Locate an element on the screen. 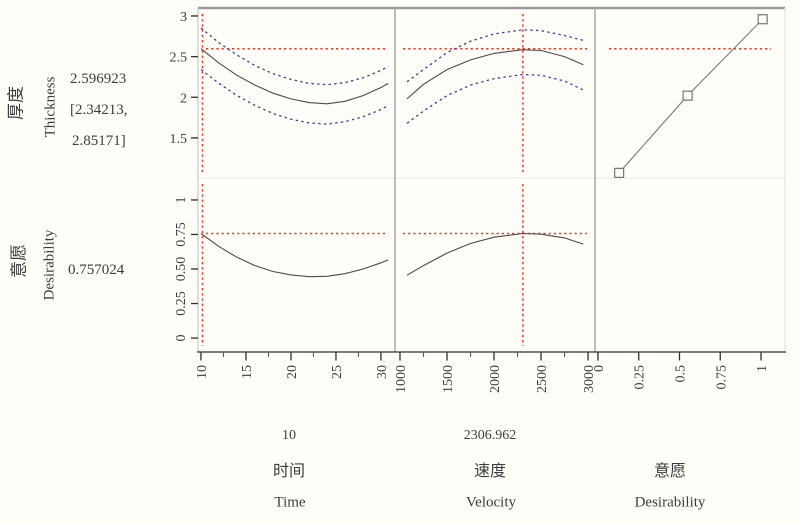 The width and height of the screenshot is (798, 524). y-axis-tick-label: 2.5 is located at coordinates (179, 58).